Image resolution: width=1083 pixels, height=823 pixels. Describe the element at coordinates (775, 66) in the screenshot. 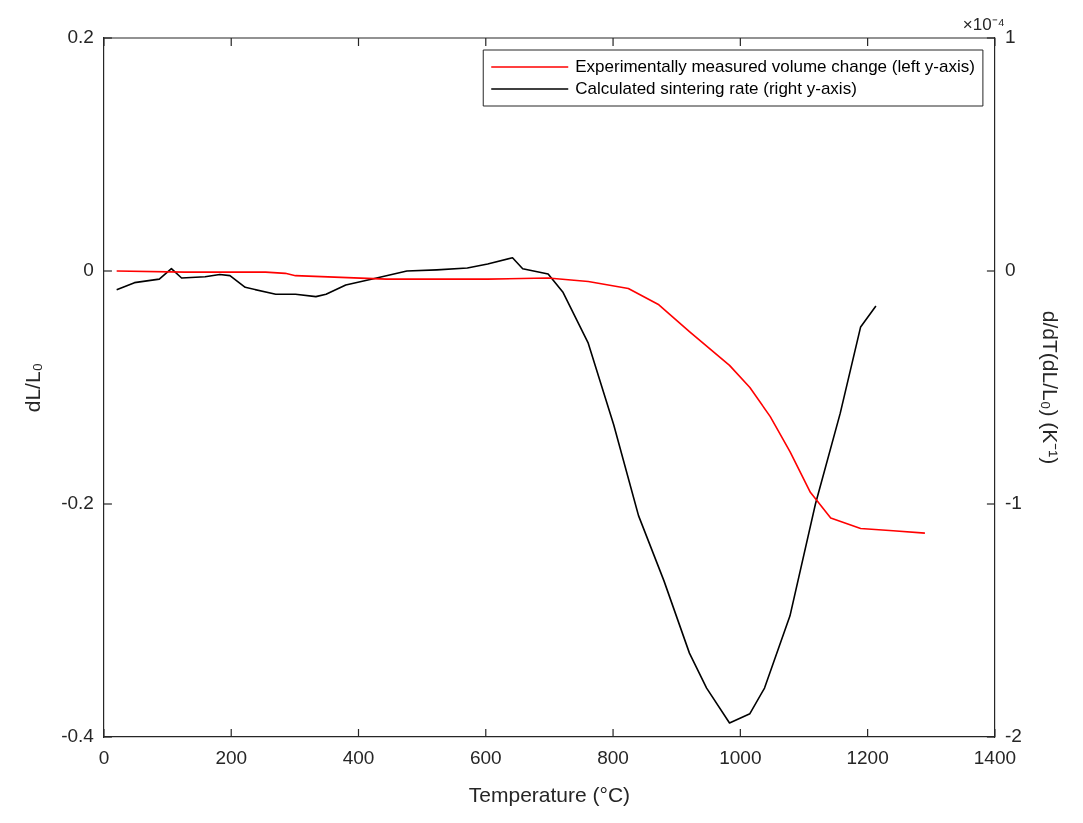

I see `legend-label: Experimentally measured volume change (left y-axis)` at that location.